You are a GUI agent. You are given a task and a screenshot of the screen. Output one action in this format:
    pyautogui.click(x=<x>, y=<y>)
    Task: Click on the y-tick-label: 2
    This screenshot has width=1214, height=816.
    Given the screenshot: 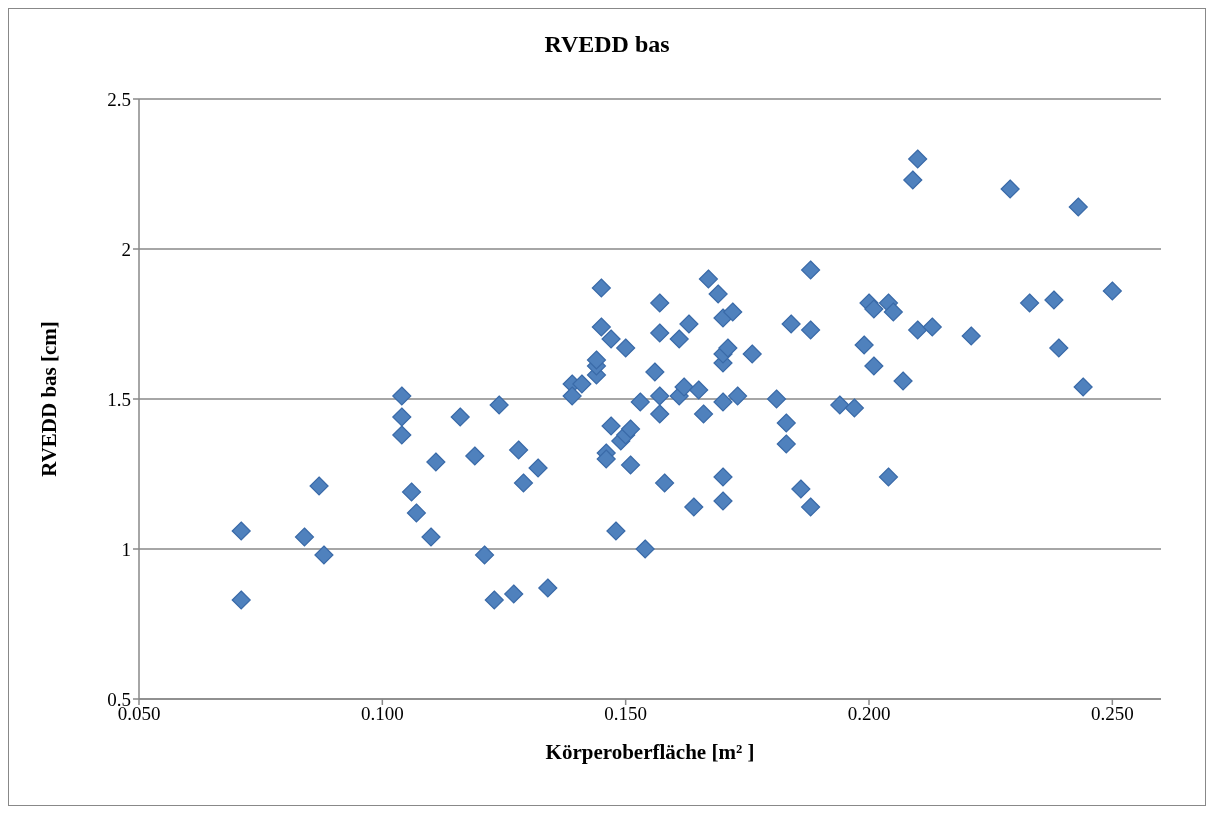 What is the action you would take?
    pyautogui.click(x=126, y=249)
    